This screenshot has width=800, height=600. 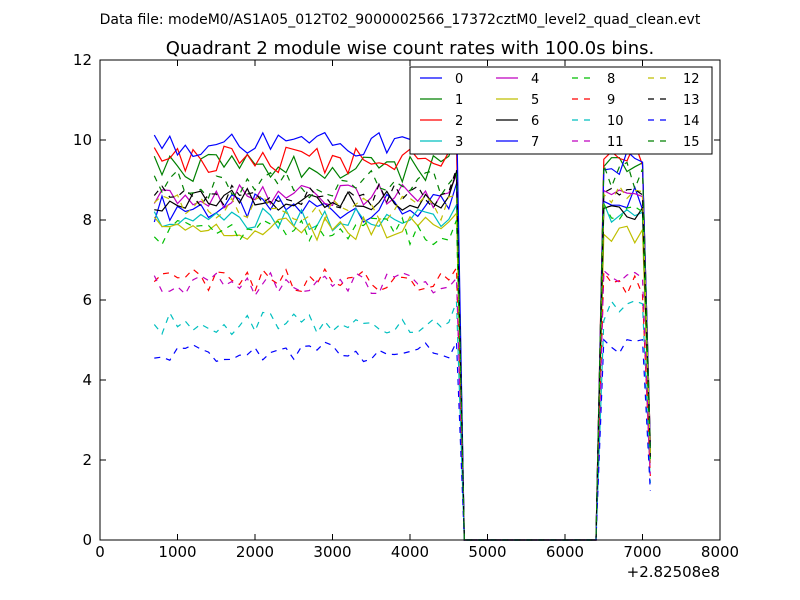 What do you see at coordinates (87, 220) in the screenshot?
I see `y-tick-label: 8` at bounding box center [87, 220].